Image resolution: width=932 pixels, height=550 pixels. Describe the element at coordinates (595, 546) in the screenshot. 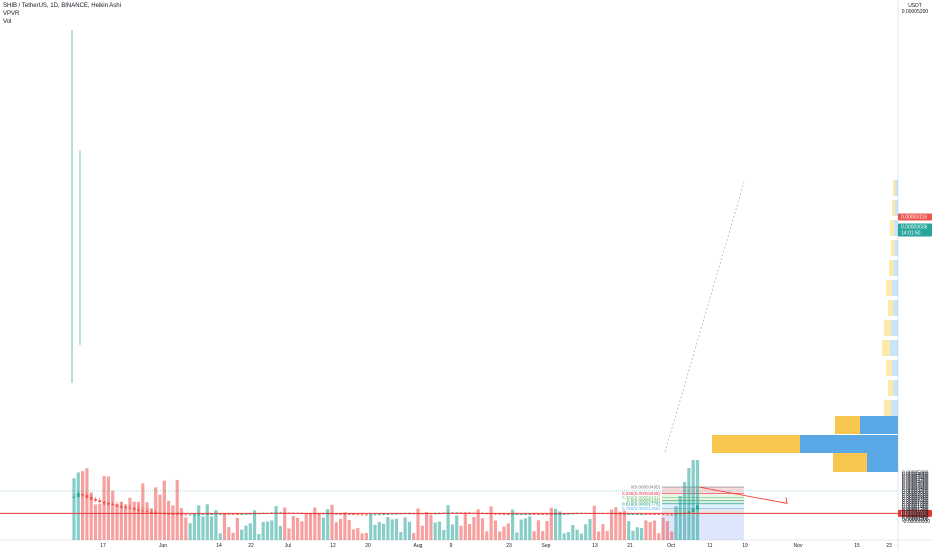

I see `time-tick-label: 13` at that location.